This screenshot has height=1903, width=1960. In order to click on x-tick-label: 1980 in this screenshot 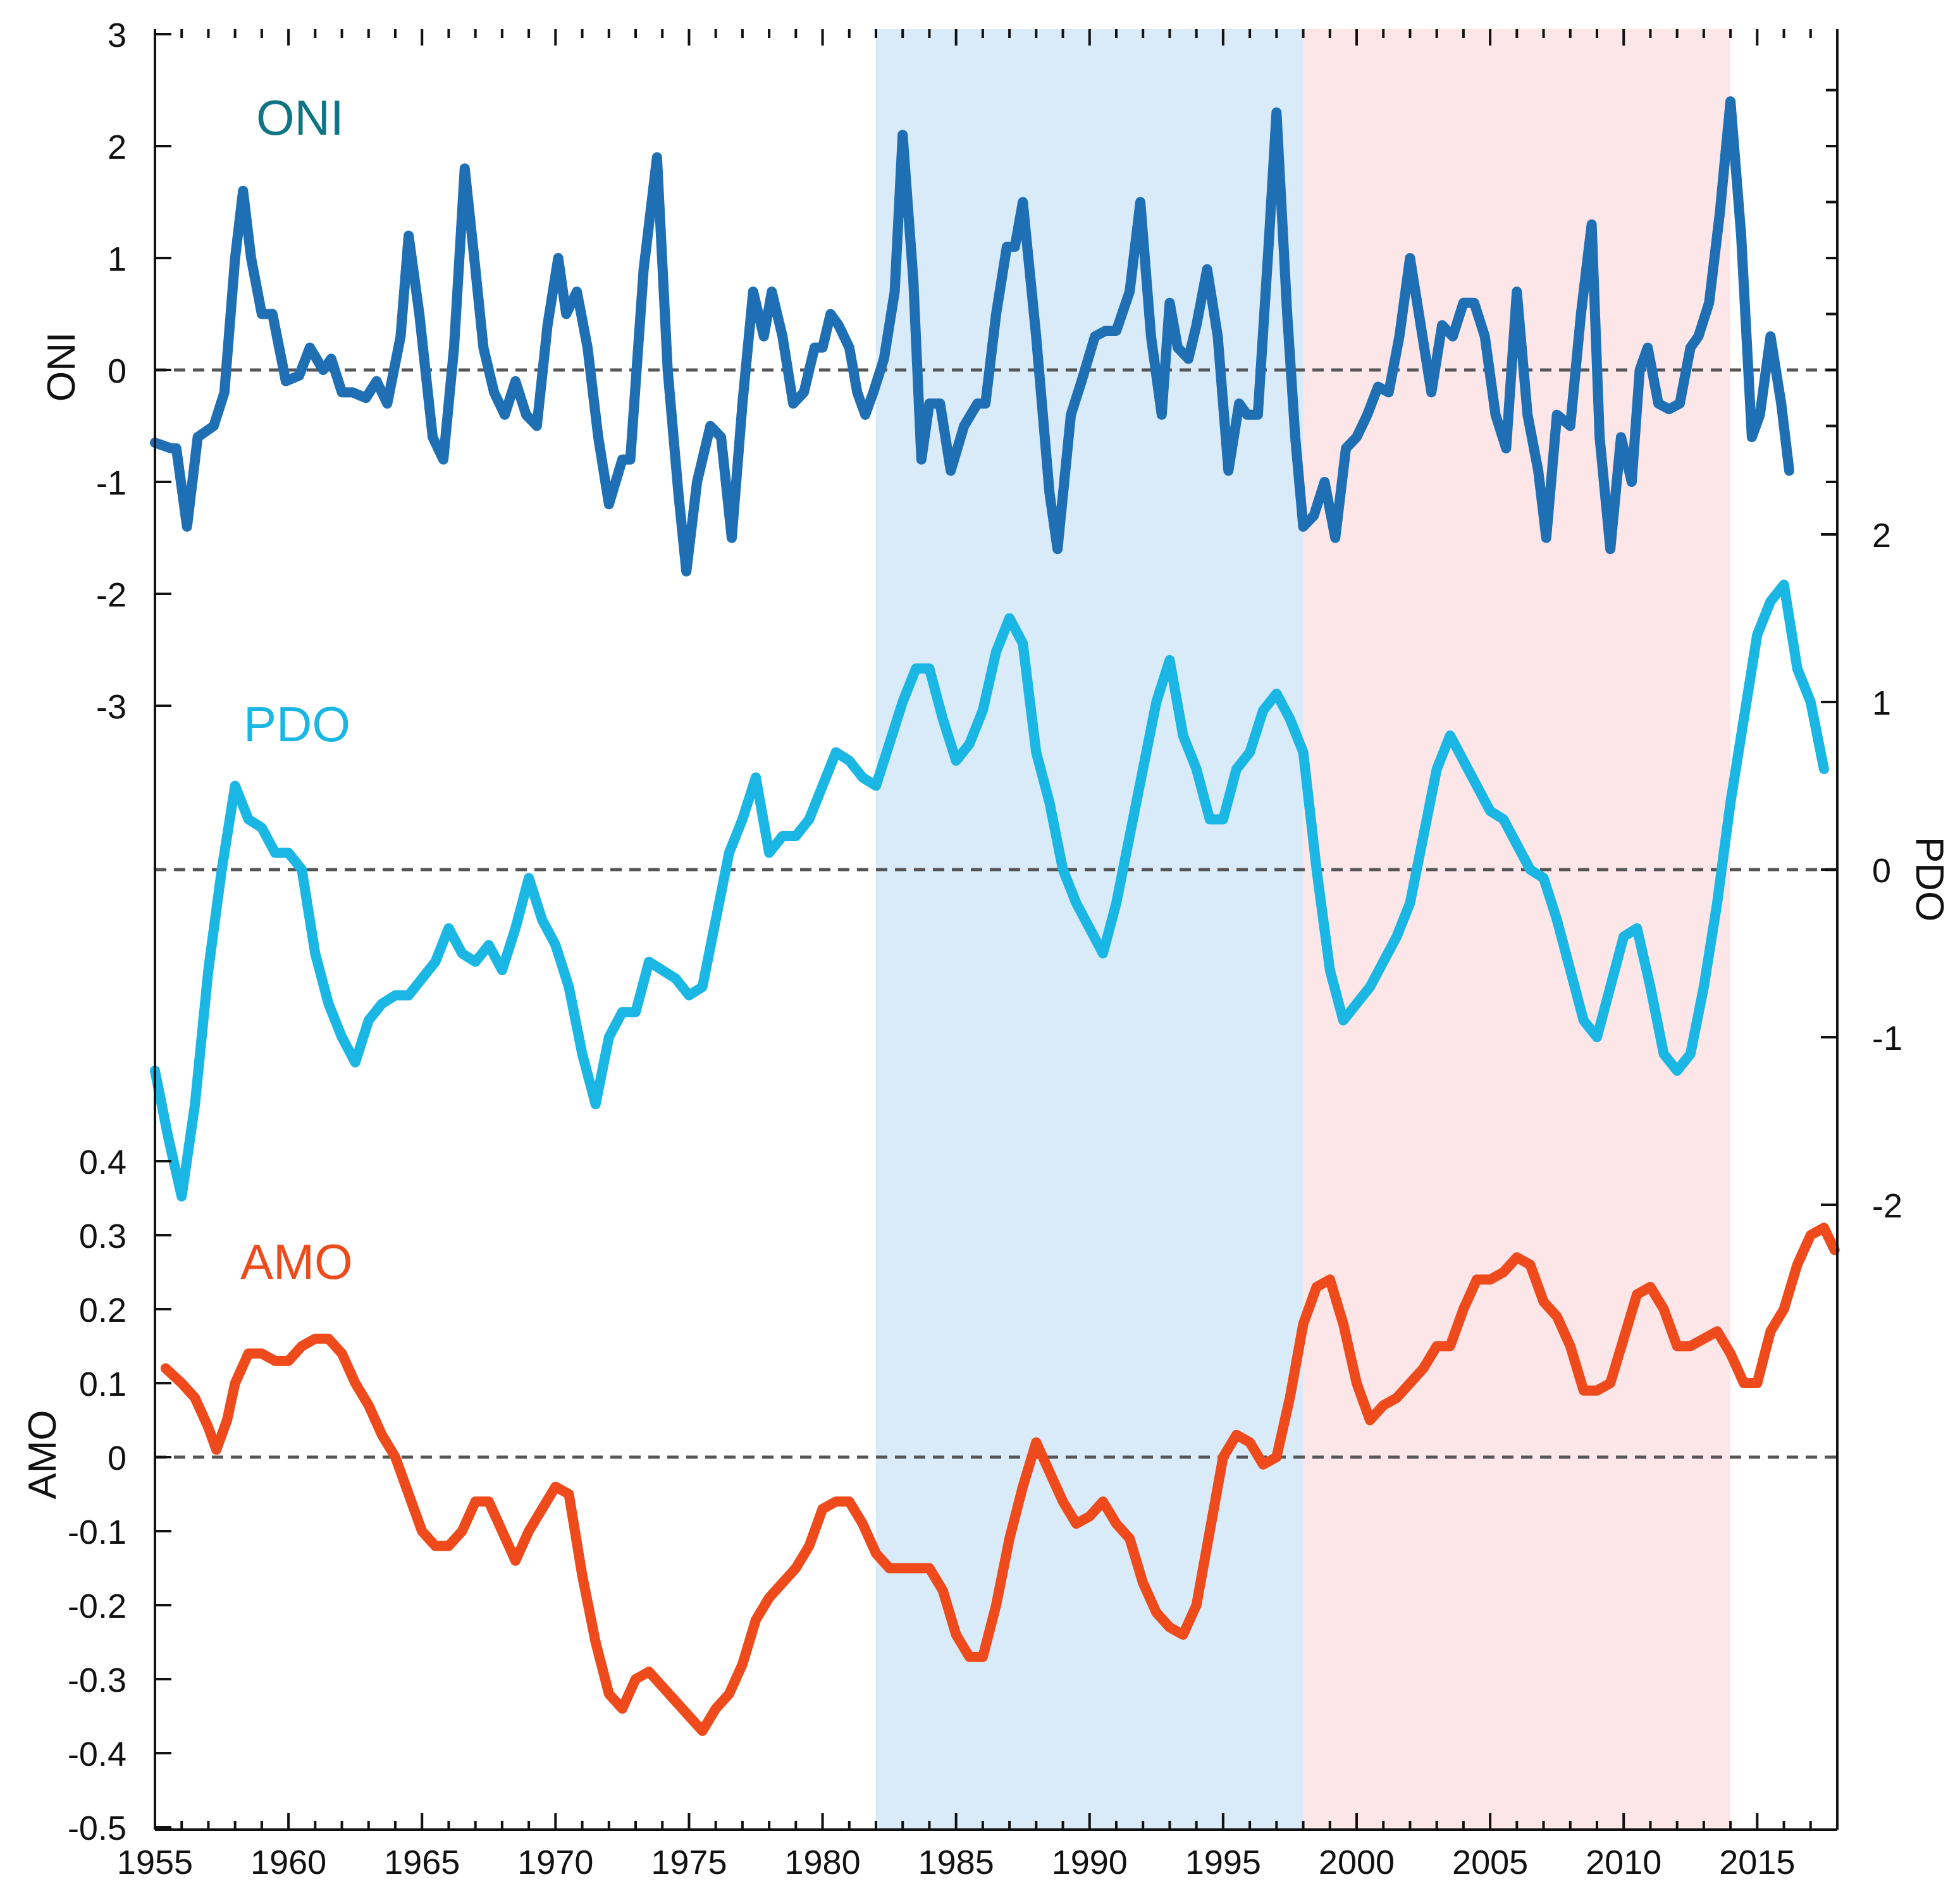, I will do `click(822, 1862)`.